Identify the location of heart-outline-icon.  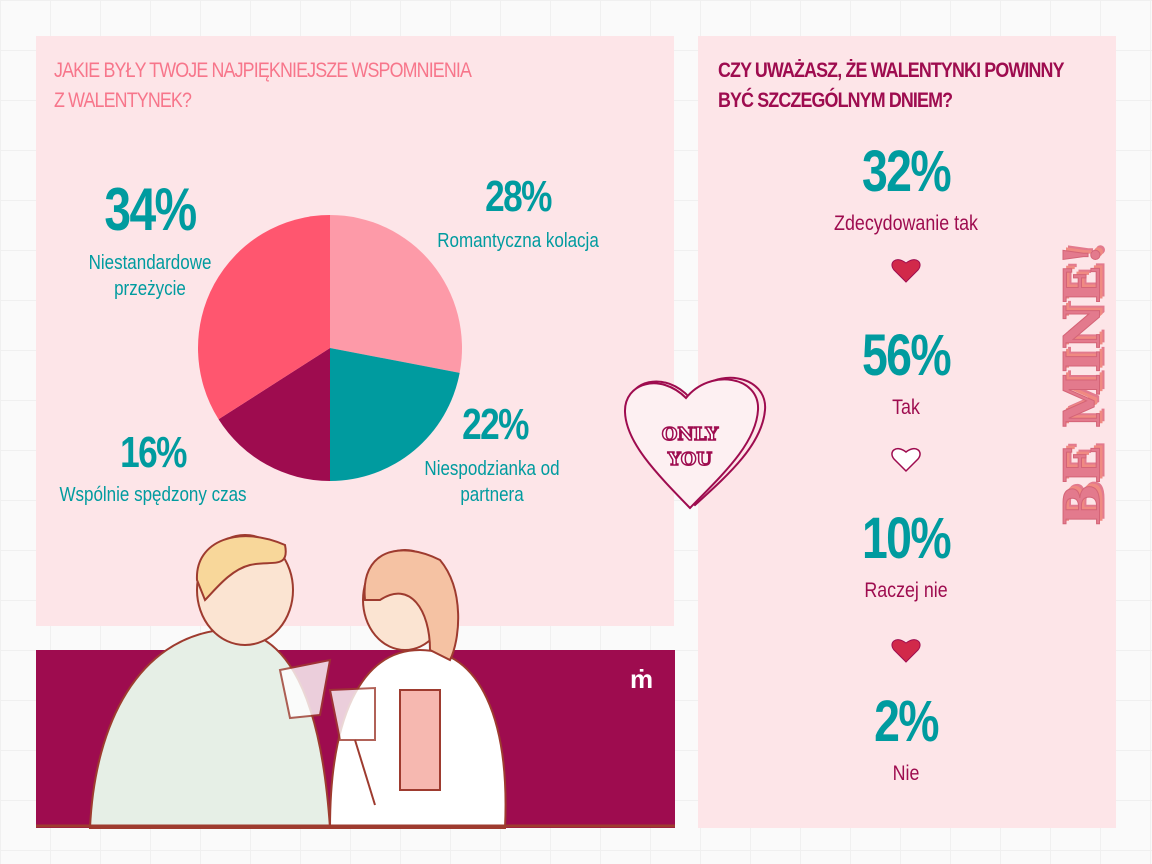
(906, 460).